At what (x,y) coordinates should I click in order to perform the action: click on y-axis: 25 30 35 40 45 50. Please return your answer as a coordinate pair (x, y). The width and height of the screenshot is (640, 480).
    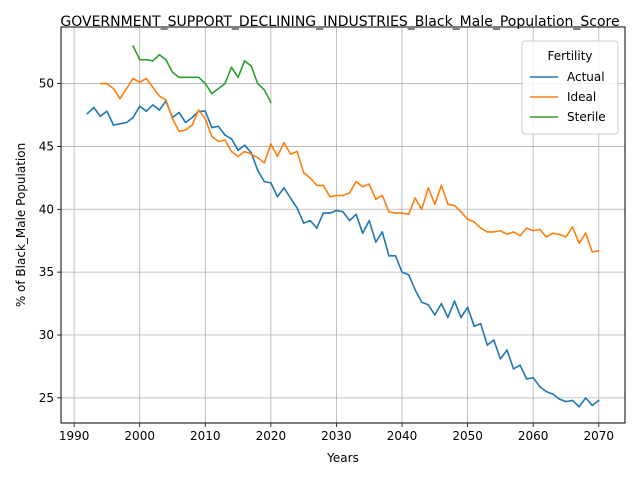
    Looking at the image, I should click on (50, 241).